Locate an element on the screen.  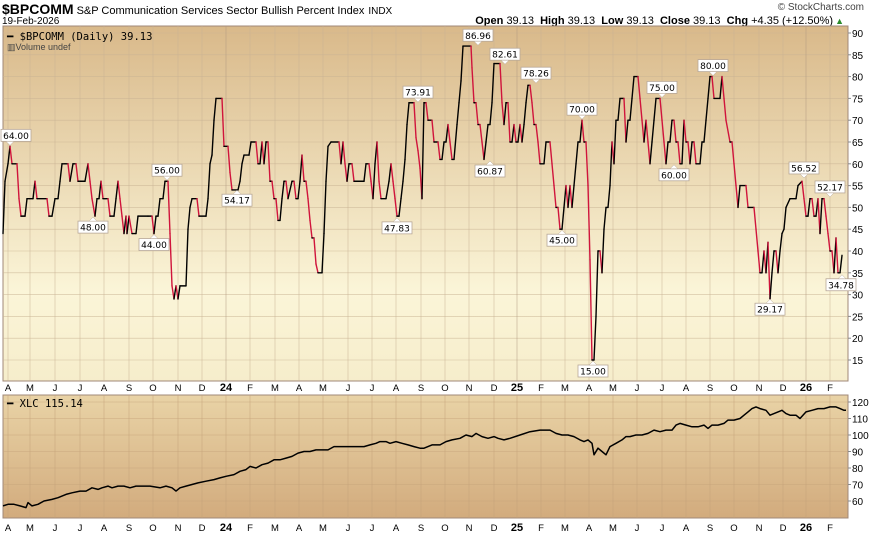
annotation-label: 82.61 is located at coordinates (505, 56).